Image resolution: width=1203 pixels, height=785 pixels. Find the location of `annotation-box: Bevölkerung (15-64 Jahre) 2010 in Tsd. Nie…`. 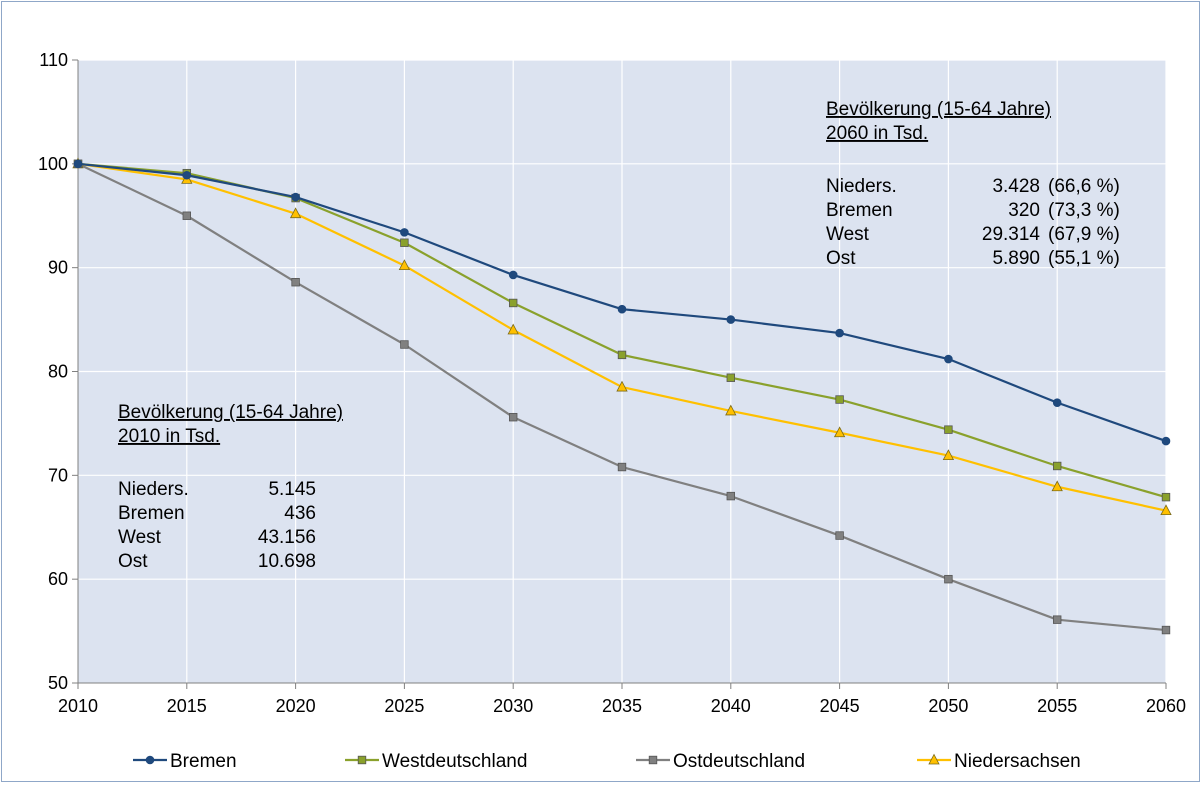

annotation-box: Bevölkerung (15-64 Jahre) 2010 in Tsd. Nie… is located at coordinates (230, 487).